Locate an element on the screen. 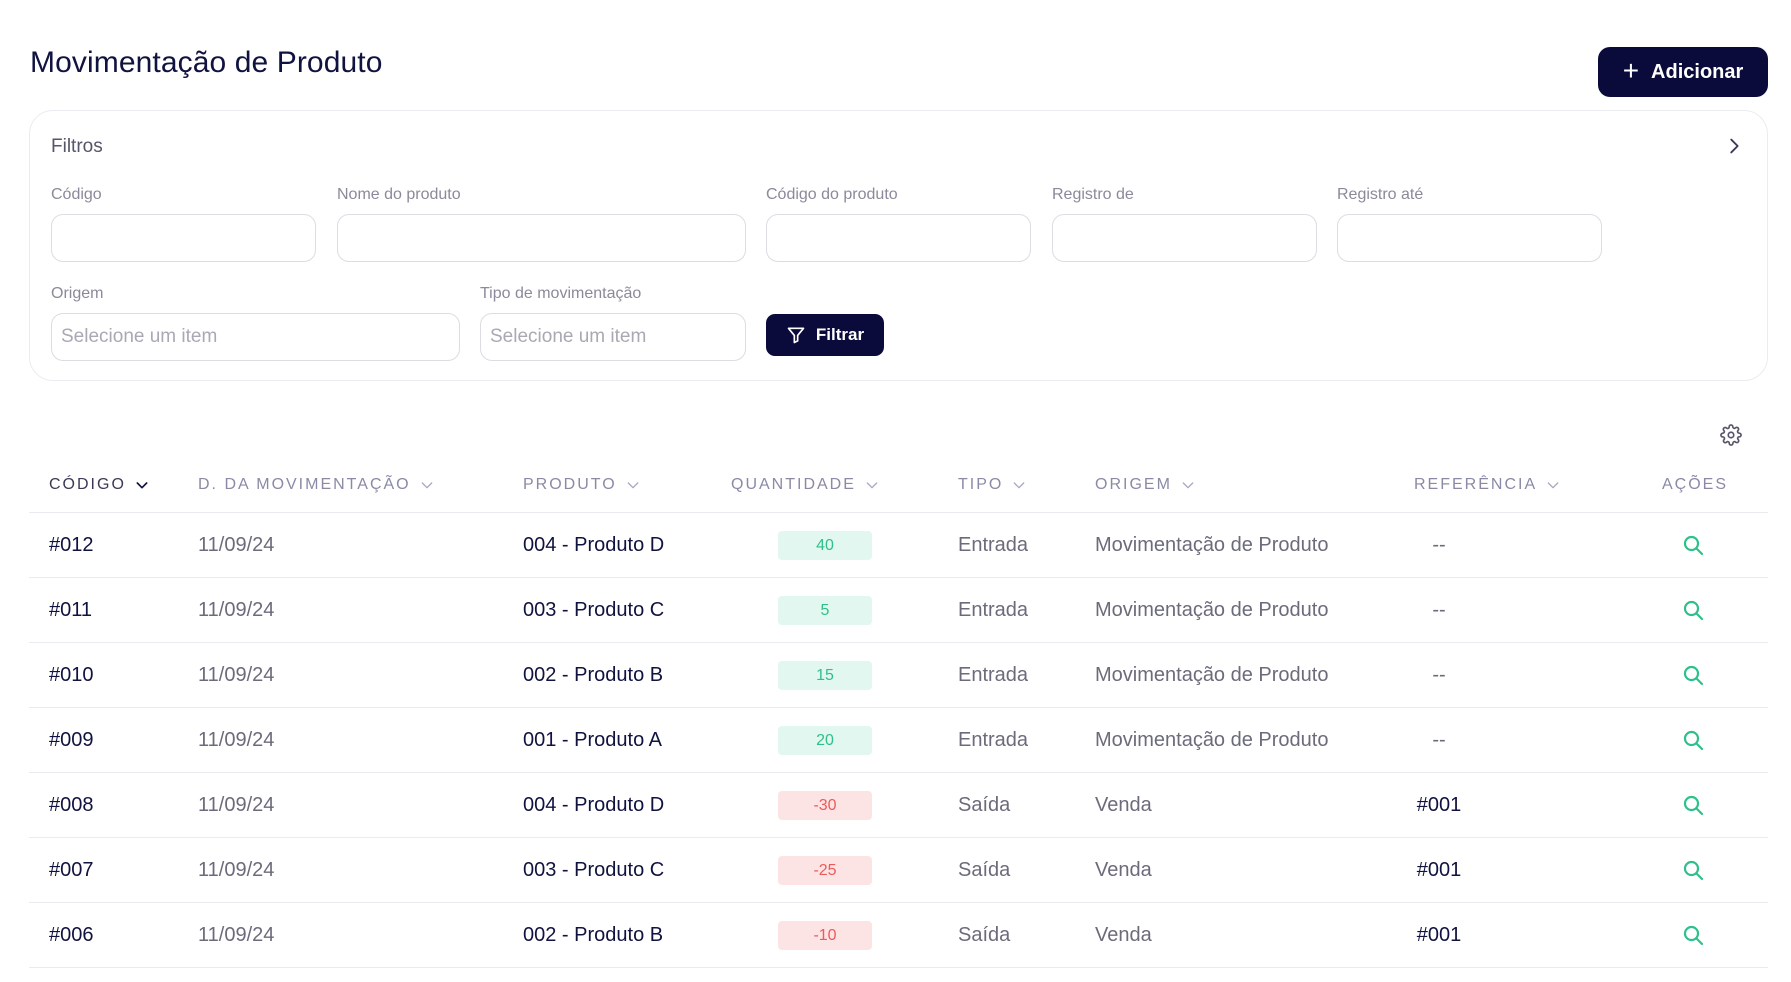  column-header-origem: ORIGEM is located at coordinates (1145, 485).